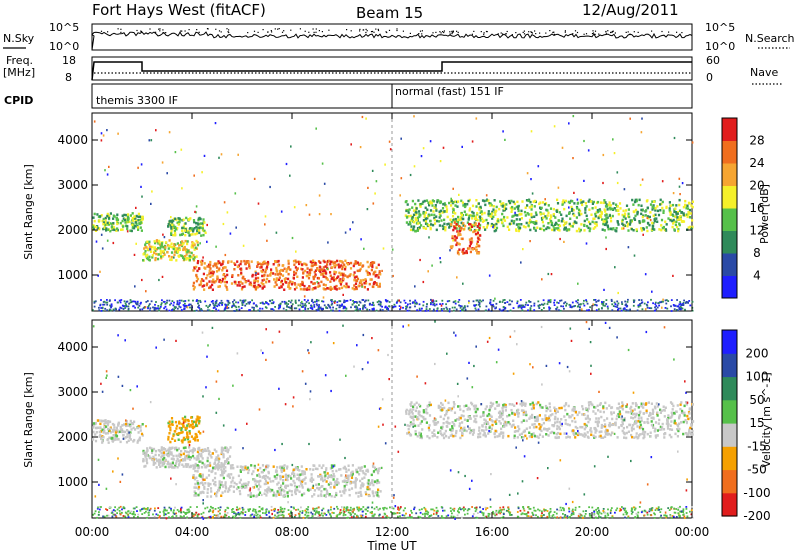 Image resolution: width=800 pixels, height=554 pixels. I want to click on noise-tick-left-top: 10^5, so click(64, 27).